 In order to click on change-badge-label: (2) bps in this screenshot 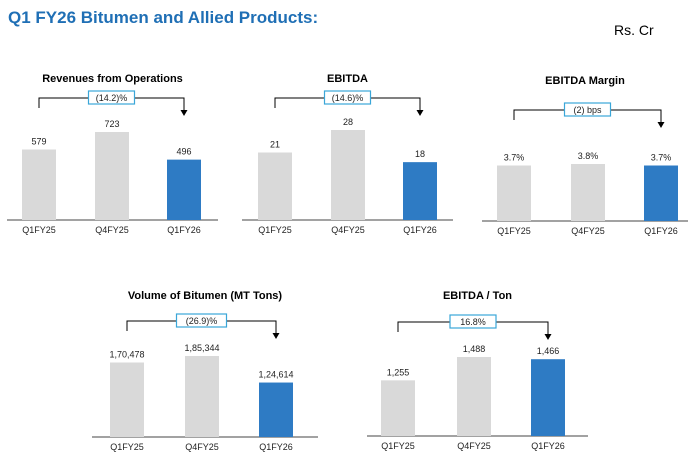, I will do `click(587, 110)`.